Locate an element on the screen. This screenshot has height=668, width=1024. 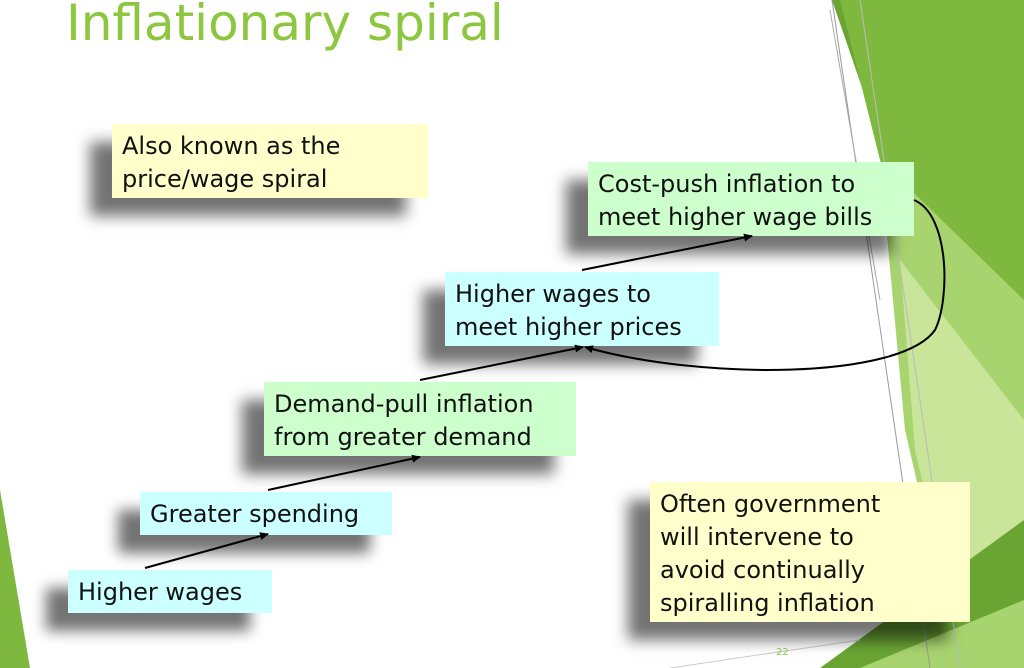
box-line: Greater spending is located at coordinates (255, 514).